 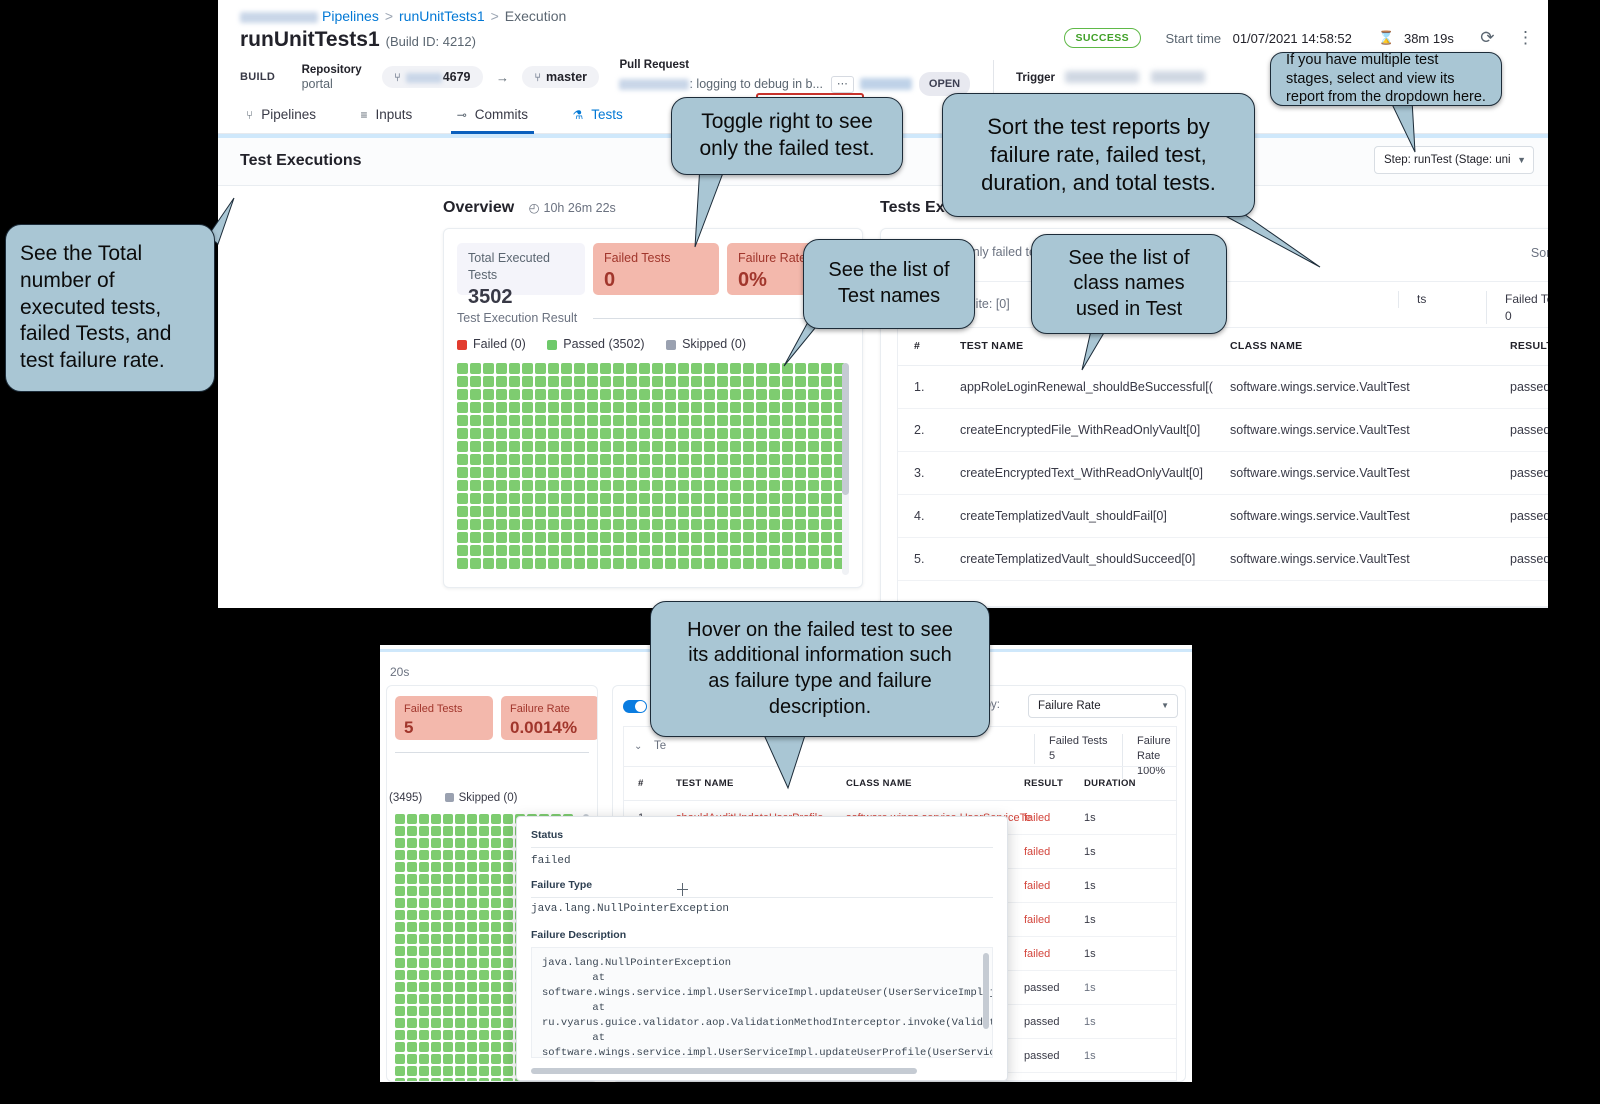 What do you see at coordinates (986, 991) in the screenshot?
I see `tooltip-vertical-scrollbar` at bounding box center [986, 991].